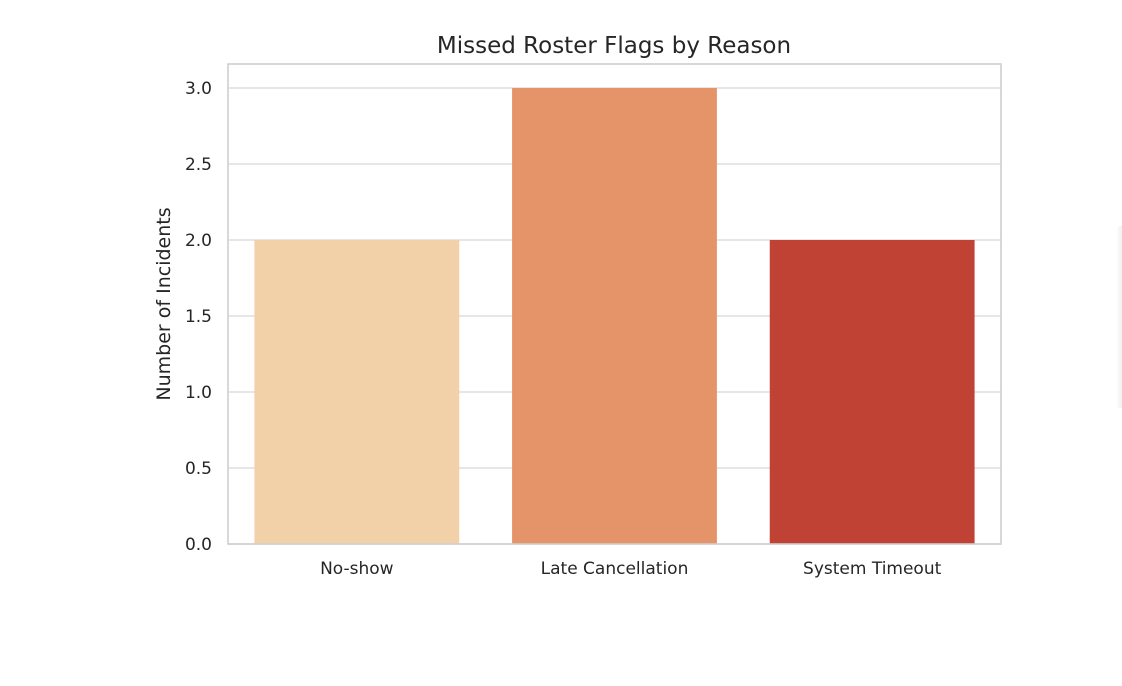  What do you see at coordinates (198, 545) in the screenshot?
I see `y-tick-label: 0.0` at bounding box center [198, 545].